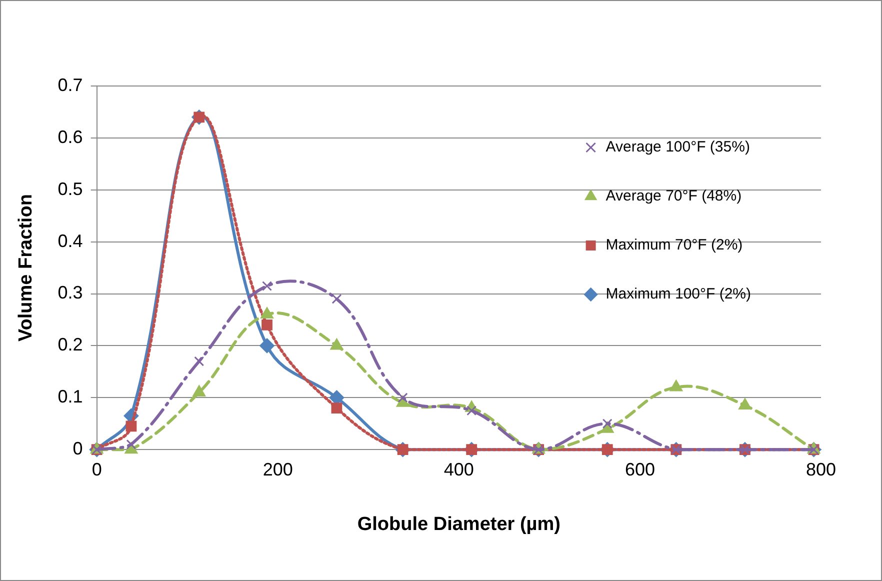  Describe the element at coordinates (679, 294) in the screenshot. I see `legend-label: Maximum 100°F (2%)` at that location.